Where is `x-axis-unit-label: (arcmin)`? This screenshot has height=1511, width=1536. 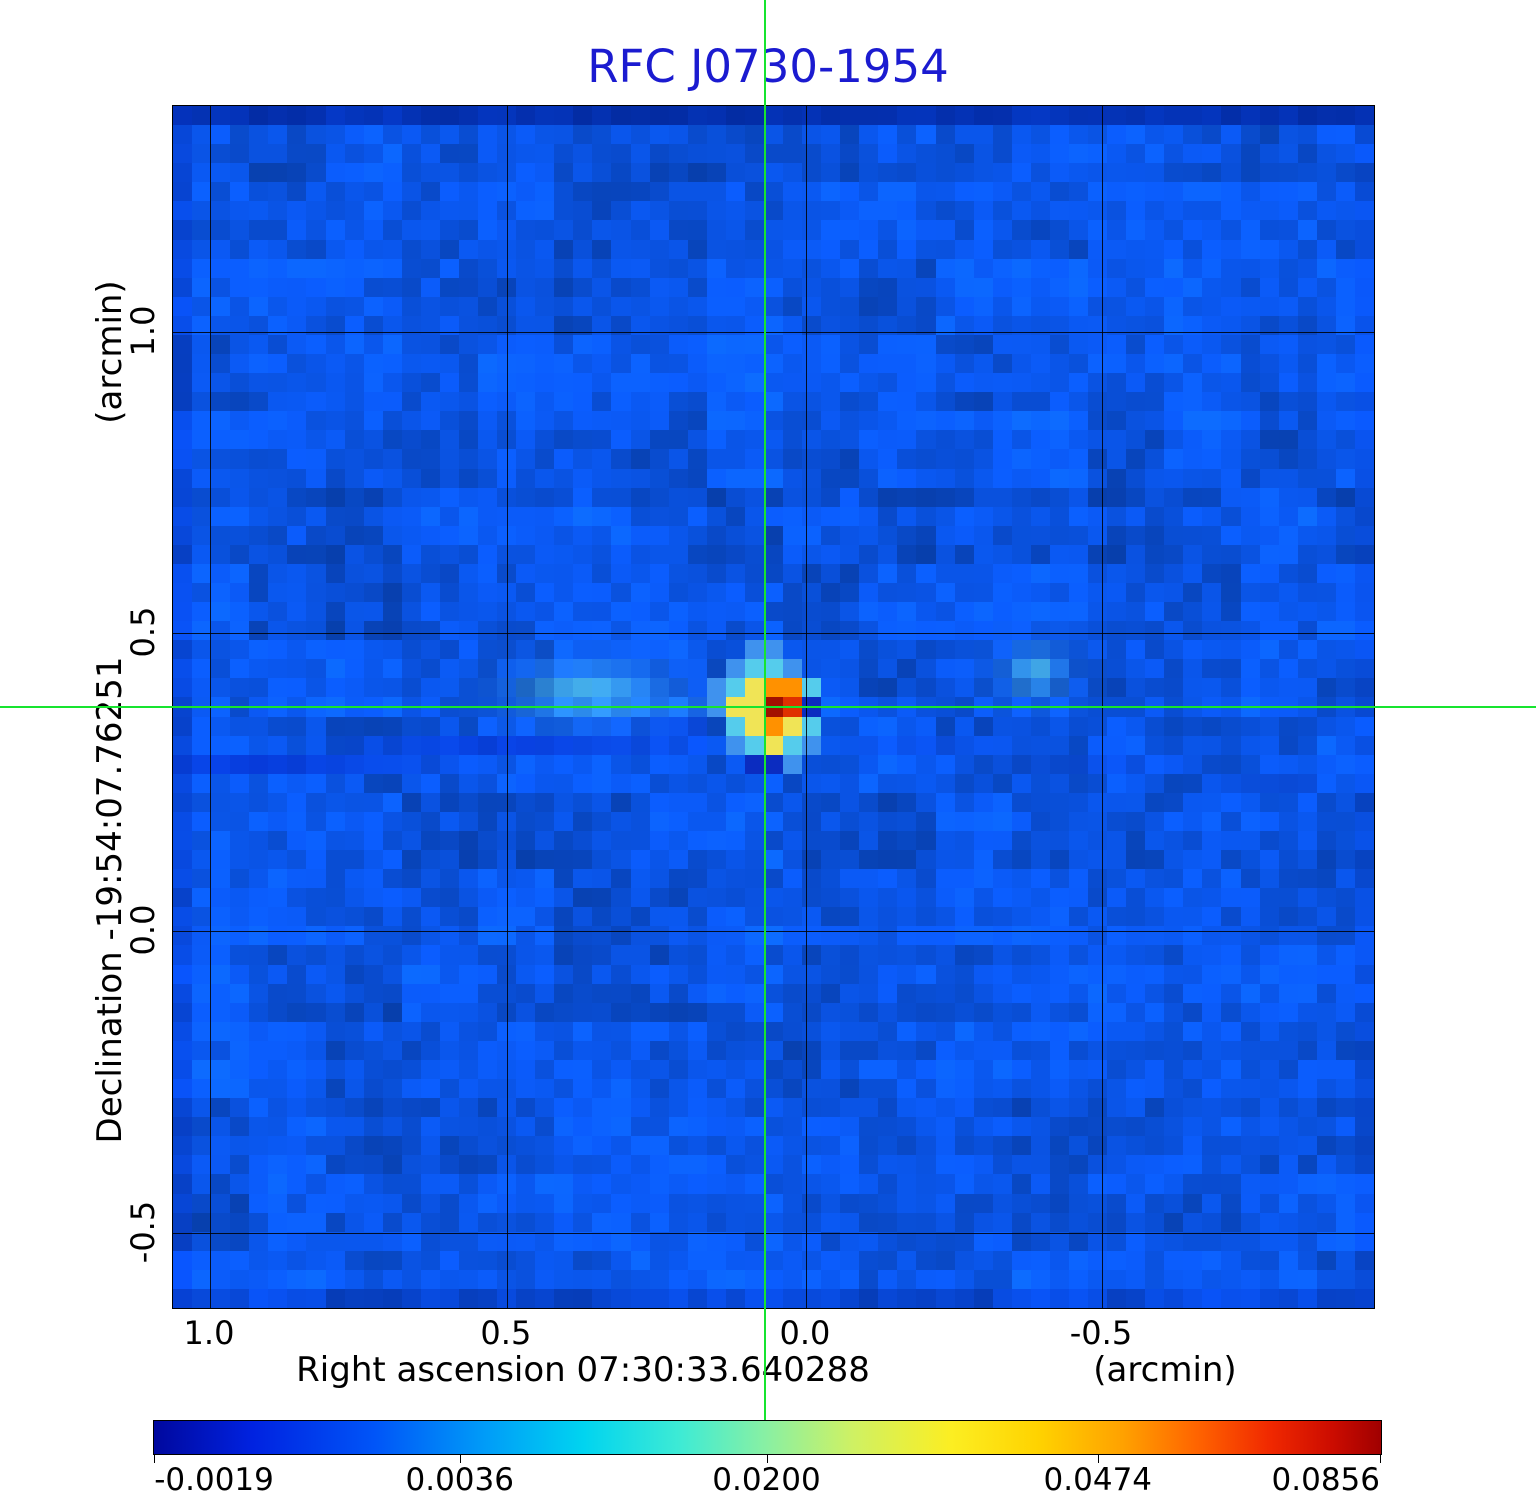 x-axis-unit-label: (arcmin) is located at coordinates (1165, 1370).